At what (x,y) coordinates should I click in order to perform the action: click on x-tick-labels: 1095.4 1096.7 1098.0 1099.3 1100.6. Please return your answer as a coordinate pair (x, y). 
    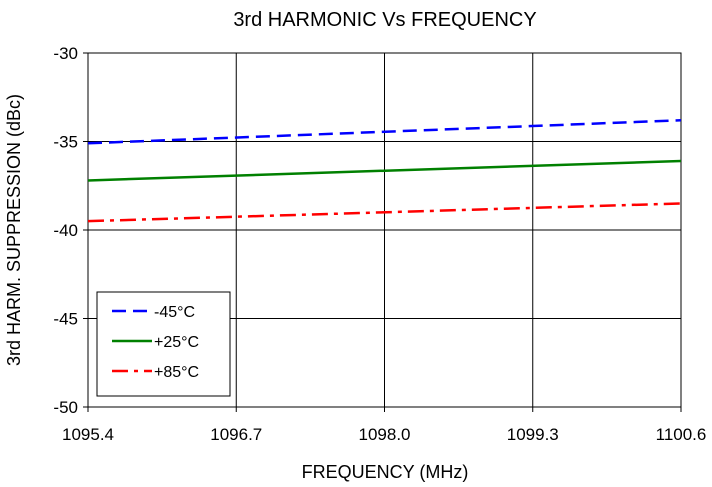
    Looking at the image, I should click on (384, 425).